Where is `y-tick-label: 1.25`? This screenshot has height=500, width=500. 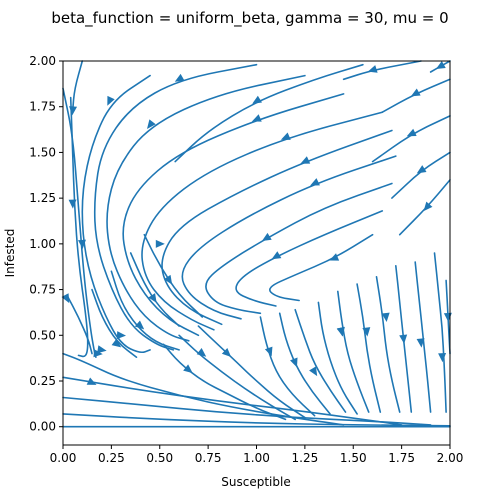 y-tick-label: 1.25 is located at coordinates (42, 198).